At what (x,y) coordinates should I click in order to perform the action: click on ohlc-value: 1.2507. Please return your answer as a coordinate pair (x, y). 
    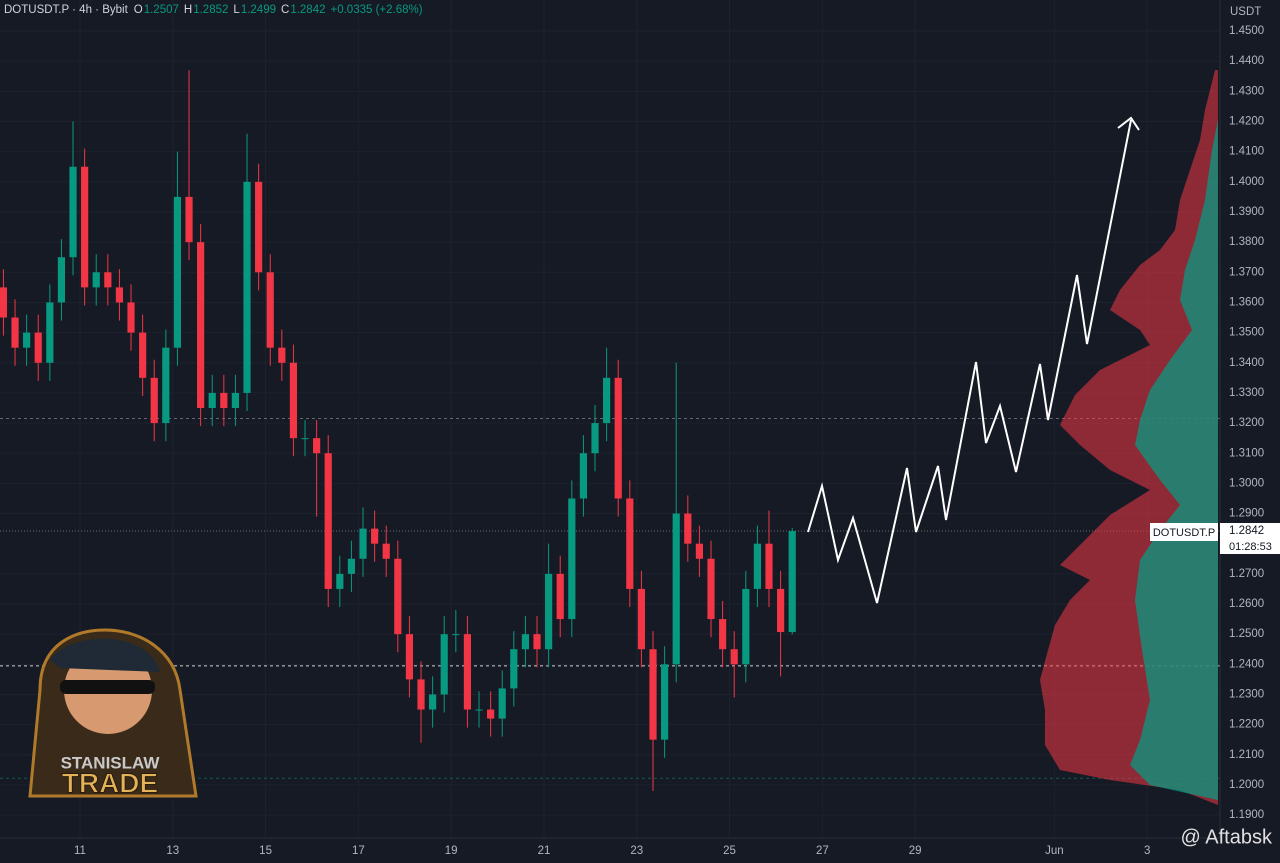
    Looking at the image, I should click on (161, 10).